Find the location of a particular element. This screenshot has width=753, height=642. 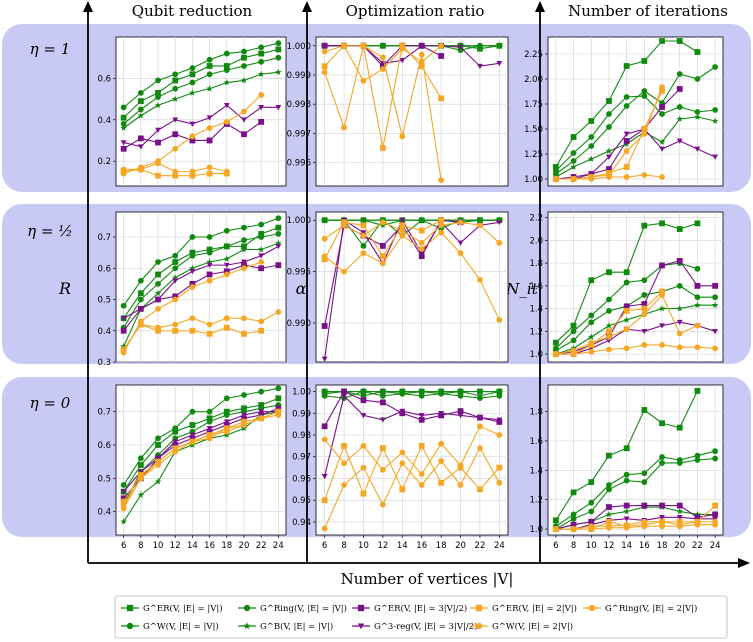

row-label-eta-0: η = 0 is located at coordinates (50, 403).